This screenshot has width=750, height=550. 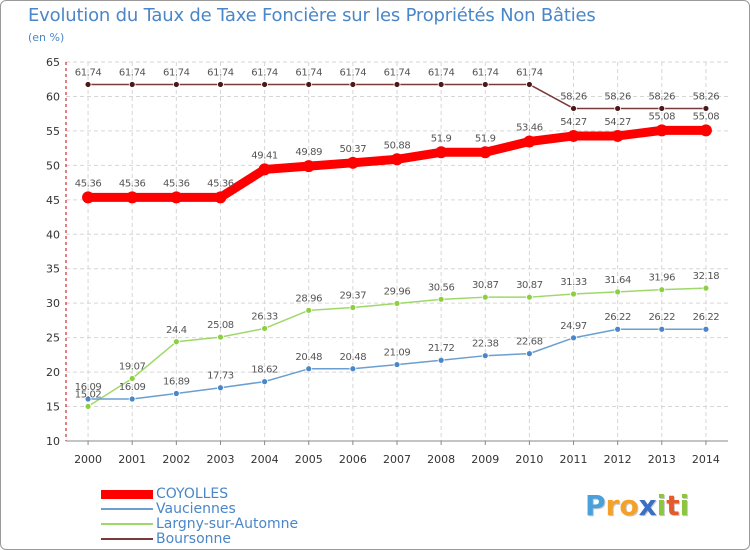 I want to click on data-label-largny: 29.37, so click(x=353, y=296).